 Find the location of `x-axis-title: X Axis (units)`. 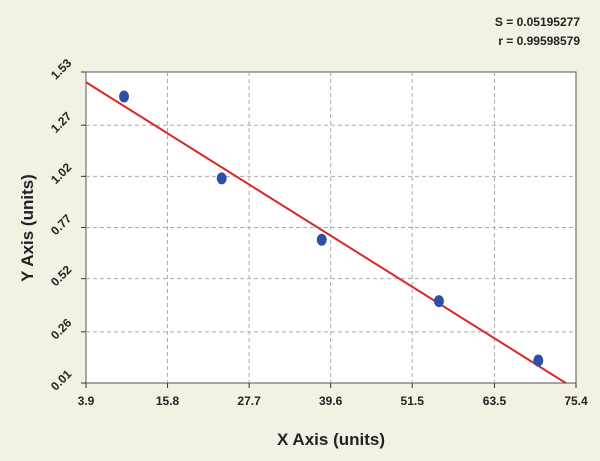

x-axis-title: X Axis (units) is located at coordinates (331, 439).